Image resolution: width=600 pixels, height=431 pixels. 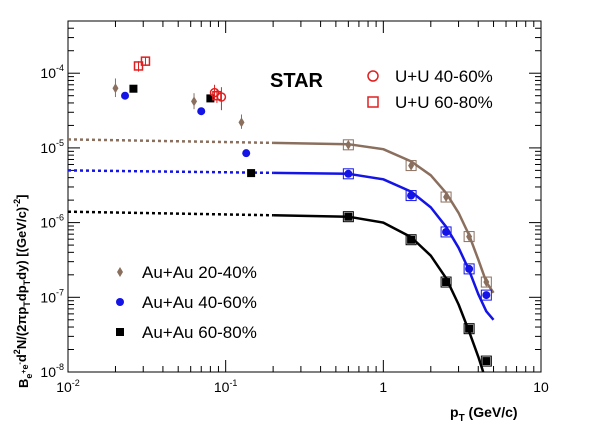 I want to click on y-axis-label: Be+e-d2N/(2πpTdpTdy) [(GeV/c)-2], so click(x=23, y=292).